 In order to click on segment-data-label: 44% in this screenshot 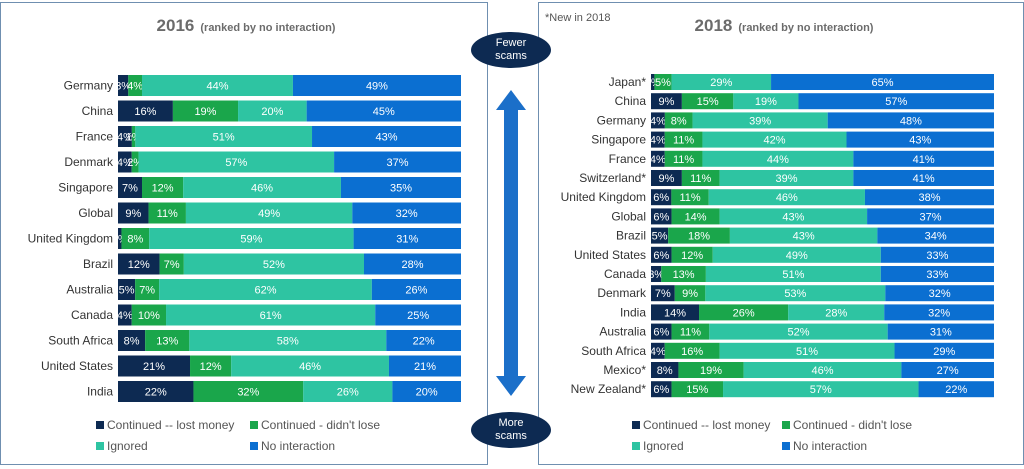, I will do `click(217, 87)`.